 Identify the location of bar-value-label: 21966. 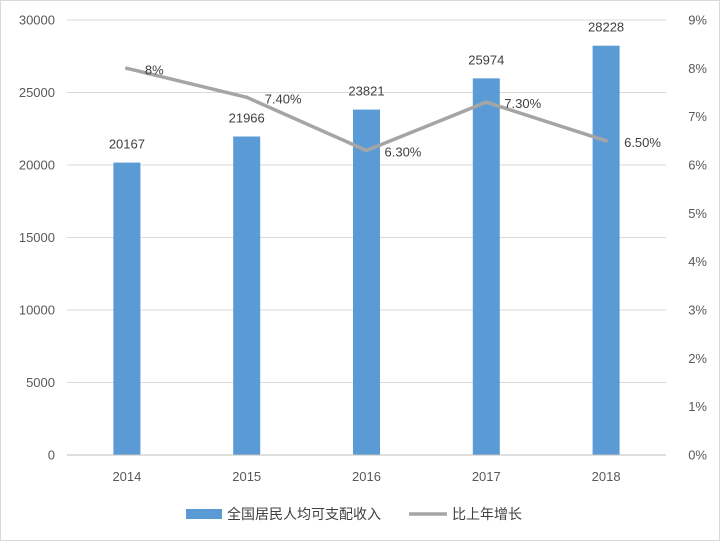
(247, 117).